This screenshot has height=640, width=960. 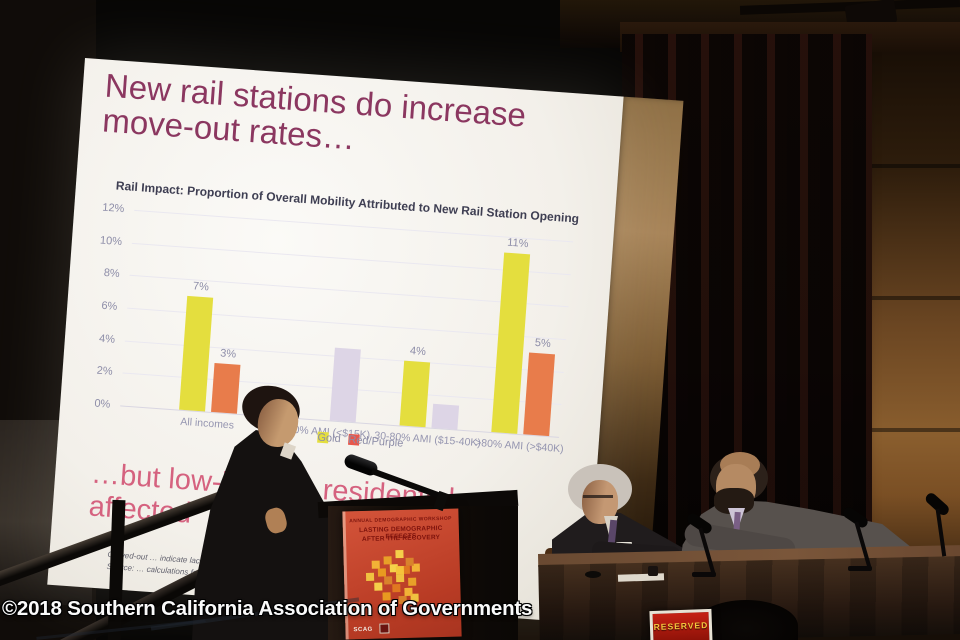 I want to click on poster-mosaic-graphic, so click(x=399, y=570).